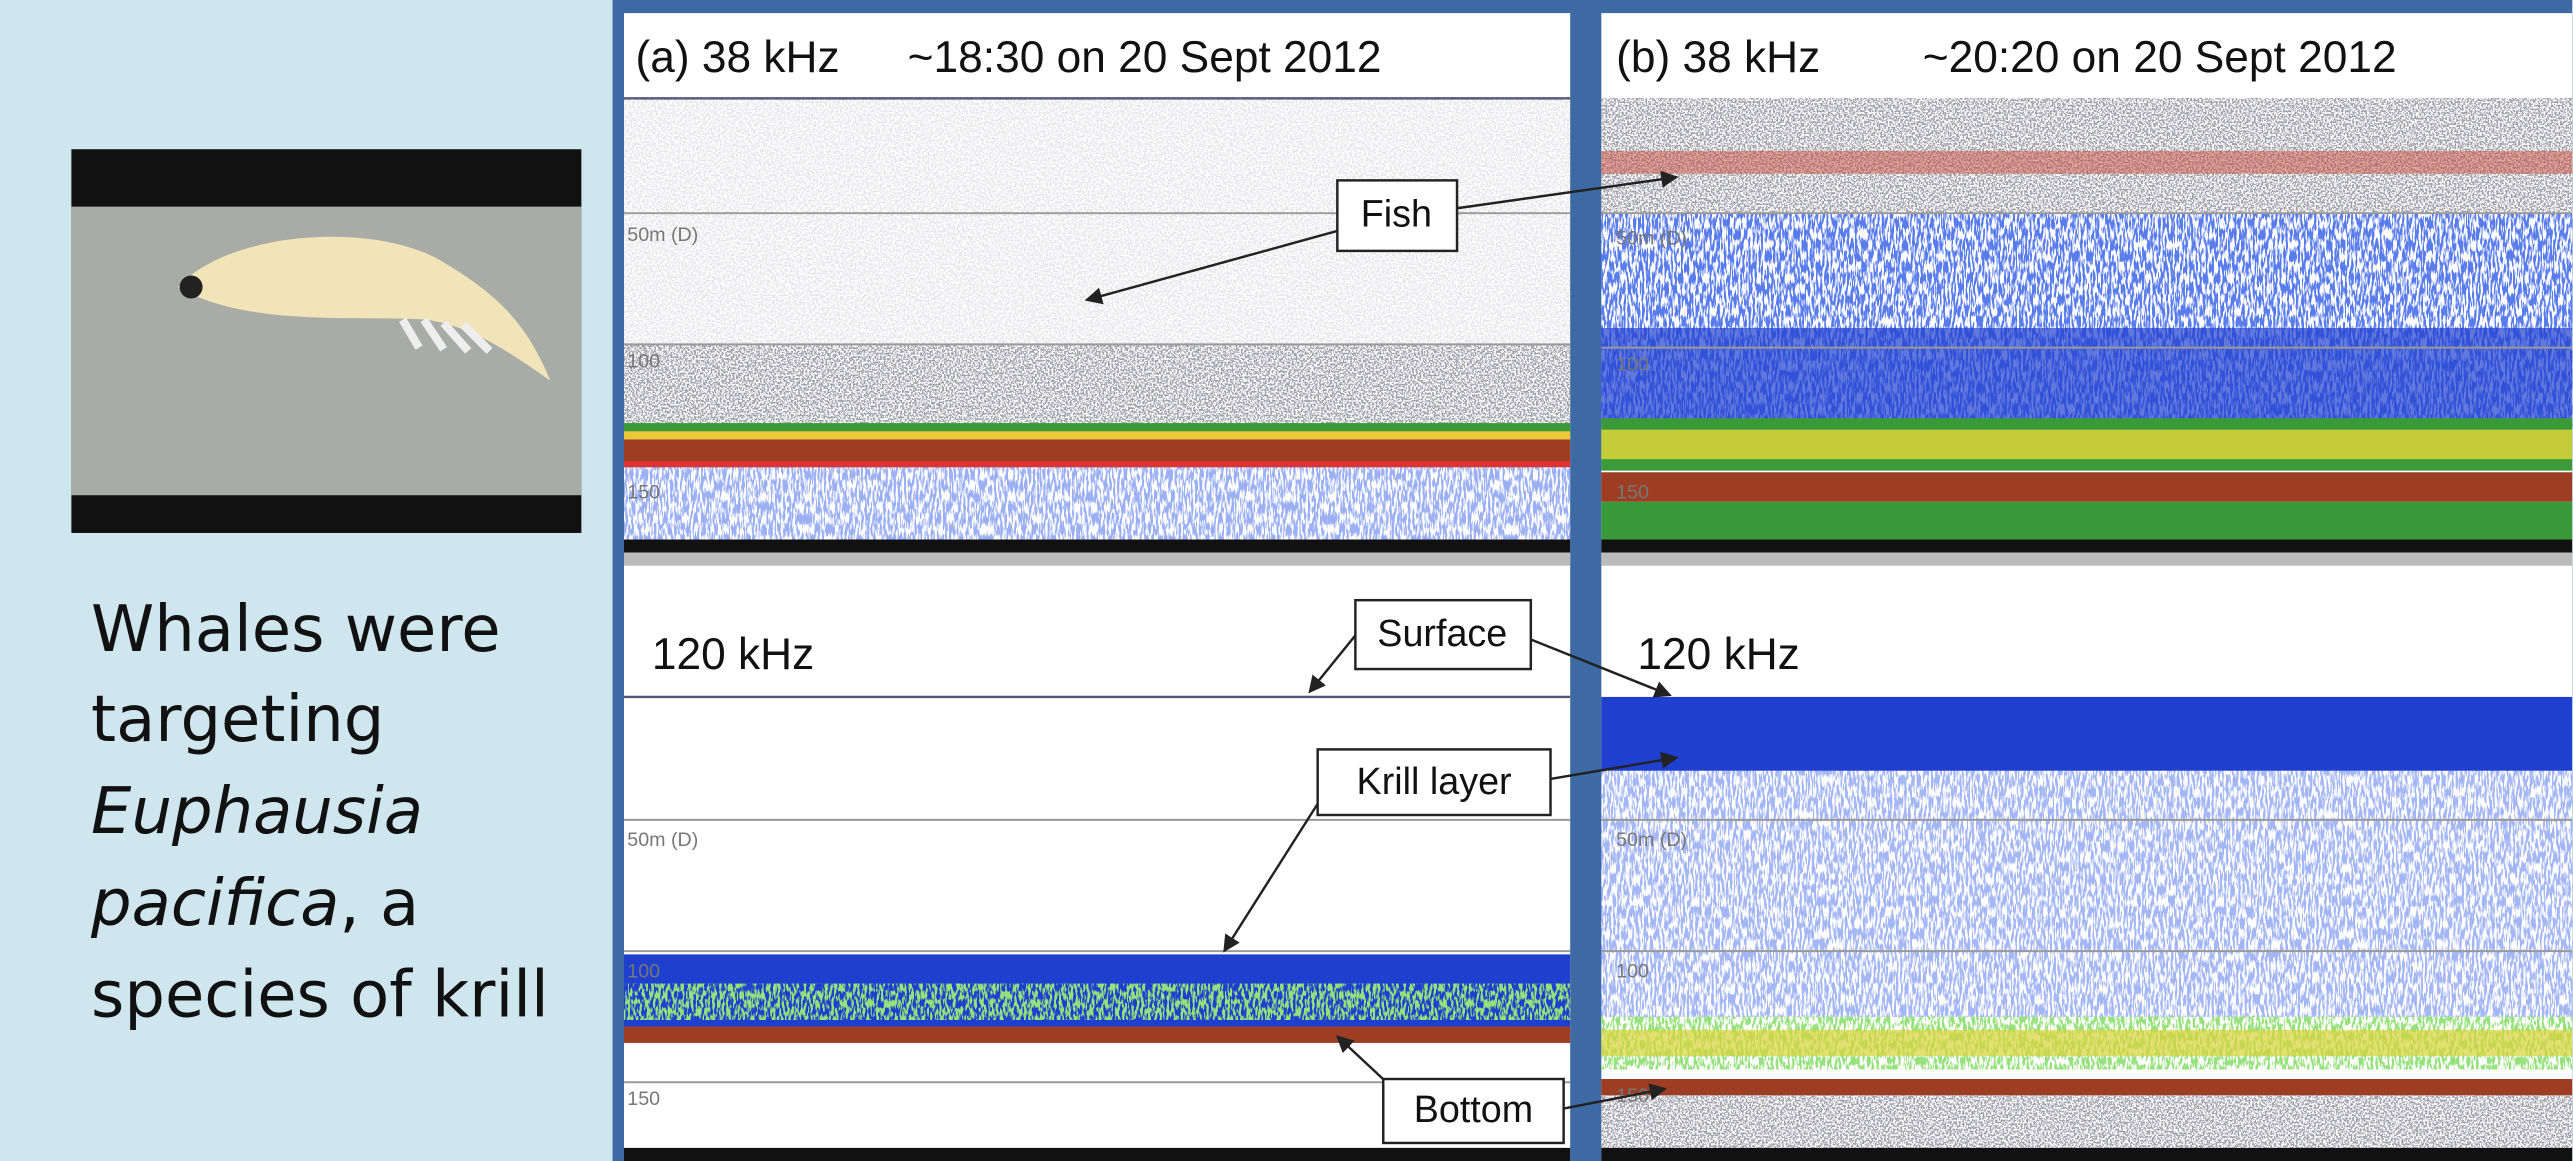 Image resolution: width=2573 pixels, height=1161 pixels. What do you see at coordinates (1396, 213) in the screenshot?
I see `callout-label: Fish` at bounding box center [1396, 213].